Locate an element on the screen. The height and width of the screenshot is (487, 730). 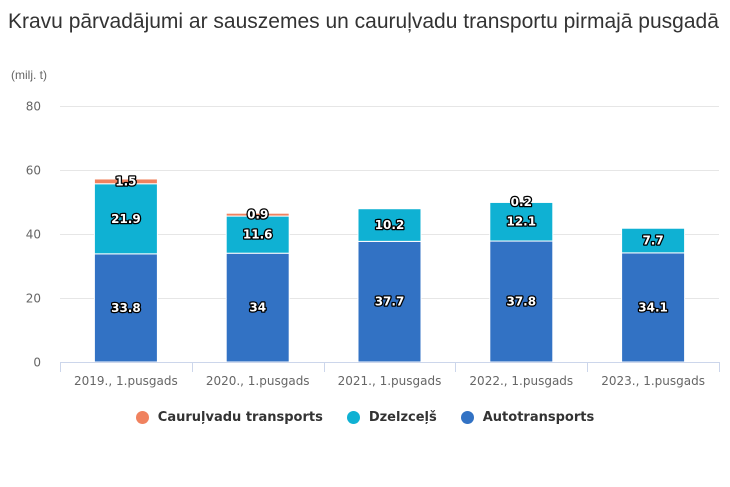
y-tick-label: 40 is located at coordinates (33, 235).